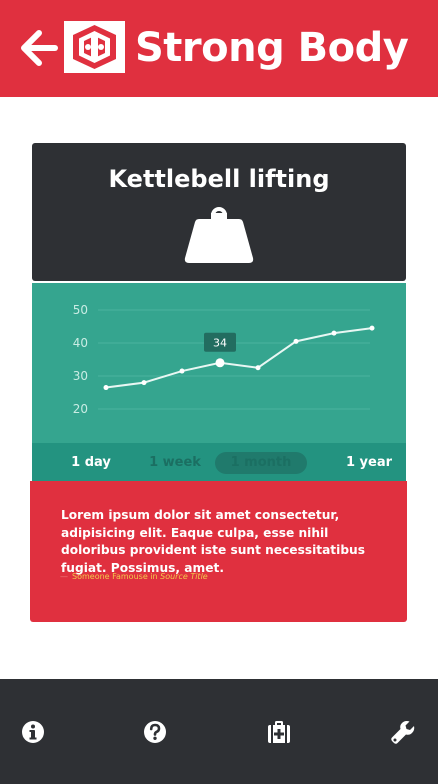 This screenshot has width=438, height=784. What do you see at coordinates (219, 179) in the screenshot?
I see `exercise-title: Kettlebell lifting` at bounding box center [219, 179].